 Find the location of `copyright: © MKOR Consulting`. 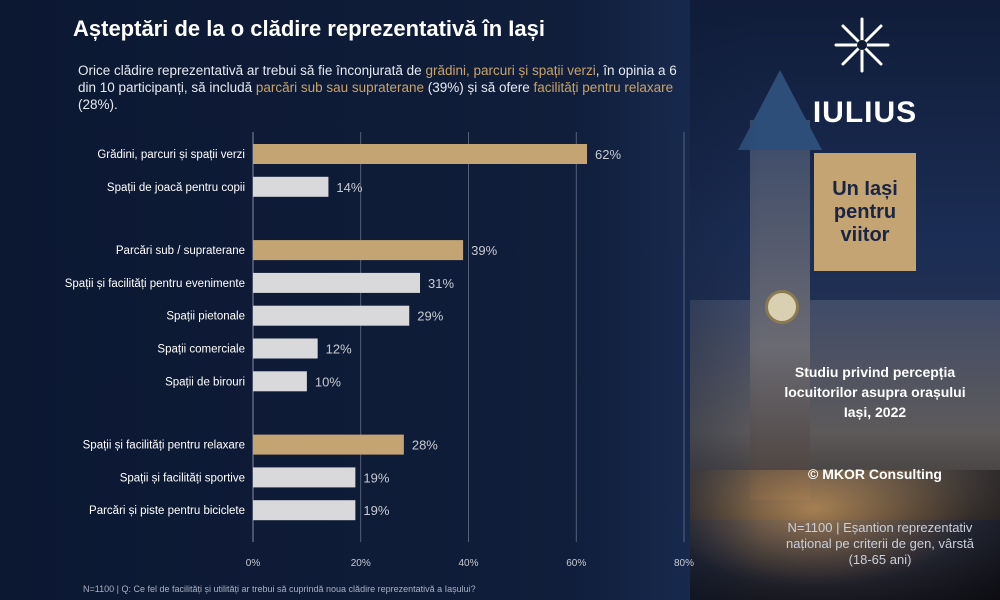

copyright: © MKOR Consulting is located at coordinates (875, 474).